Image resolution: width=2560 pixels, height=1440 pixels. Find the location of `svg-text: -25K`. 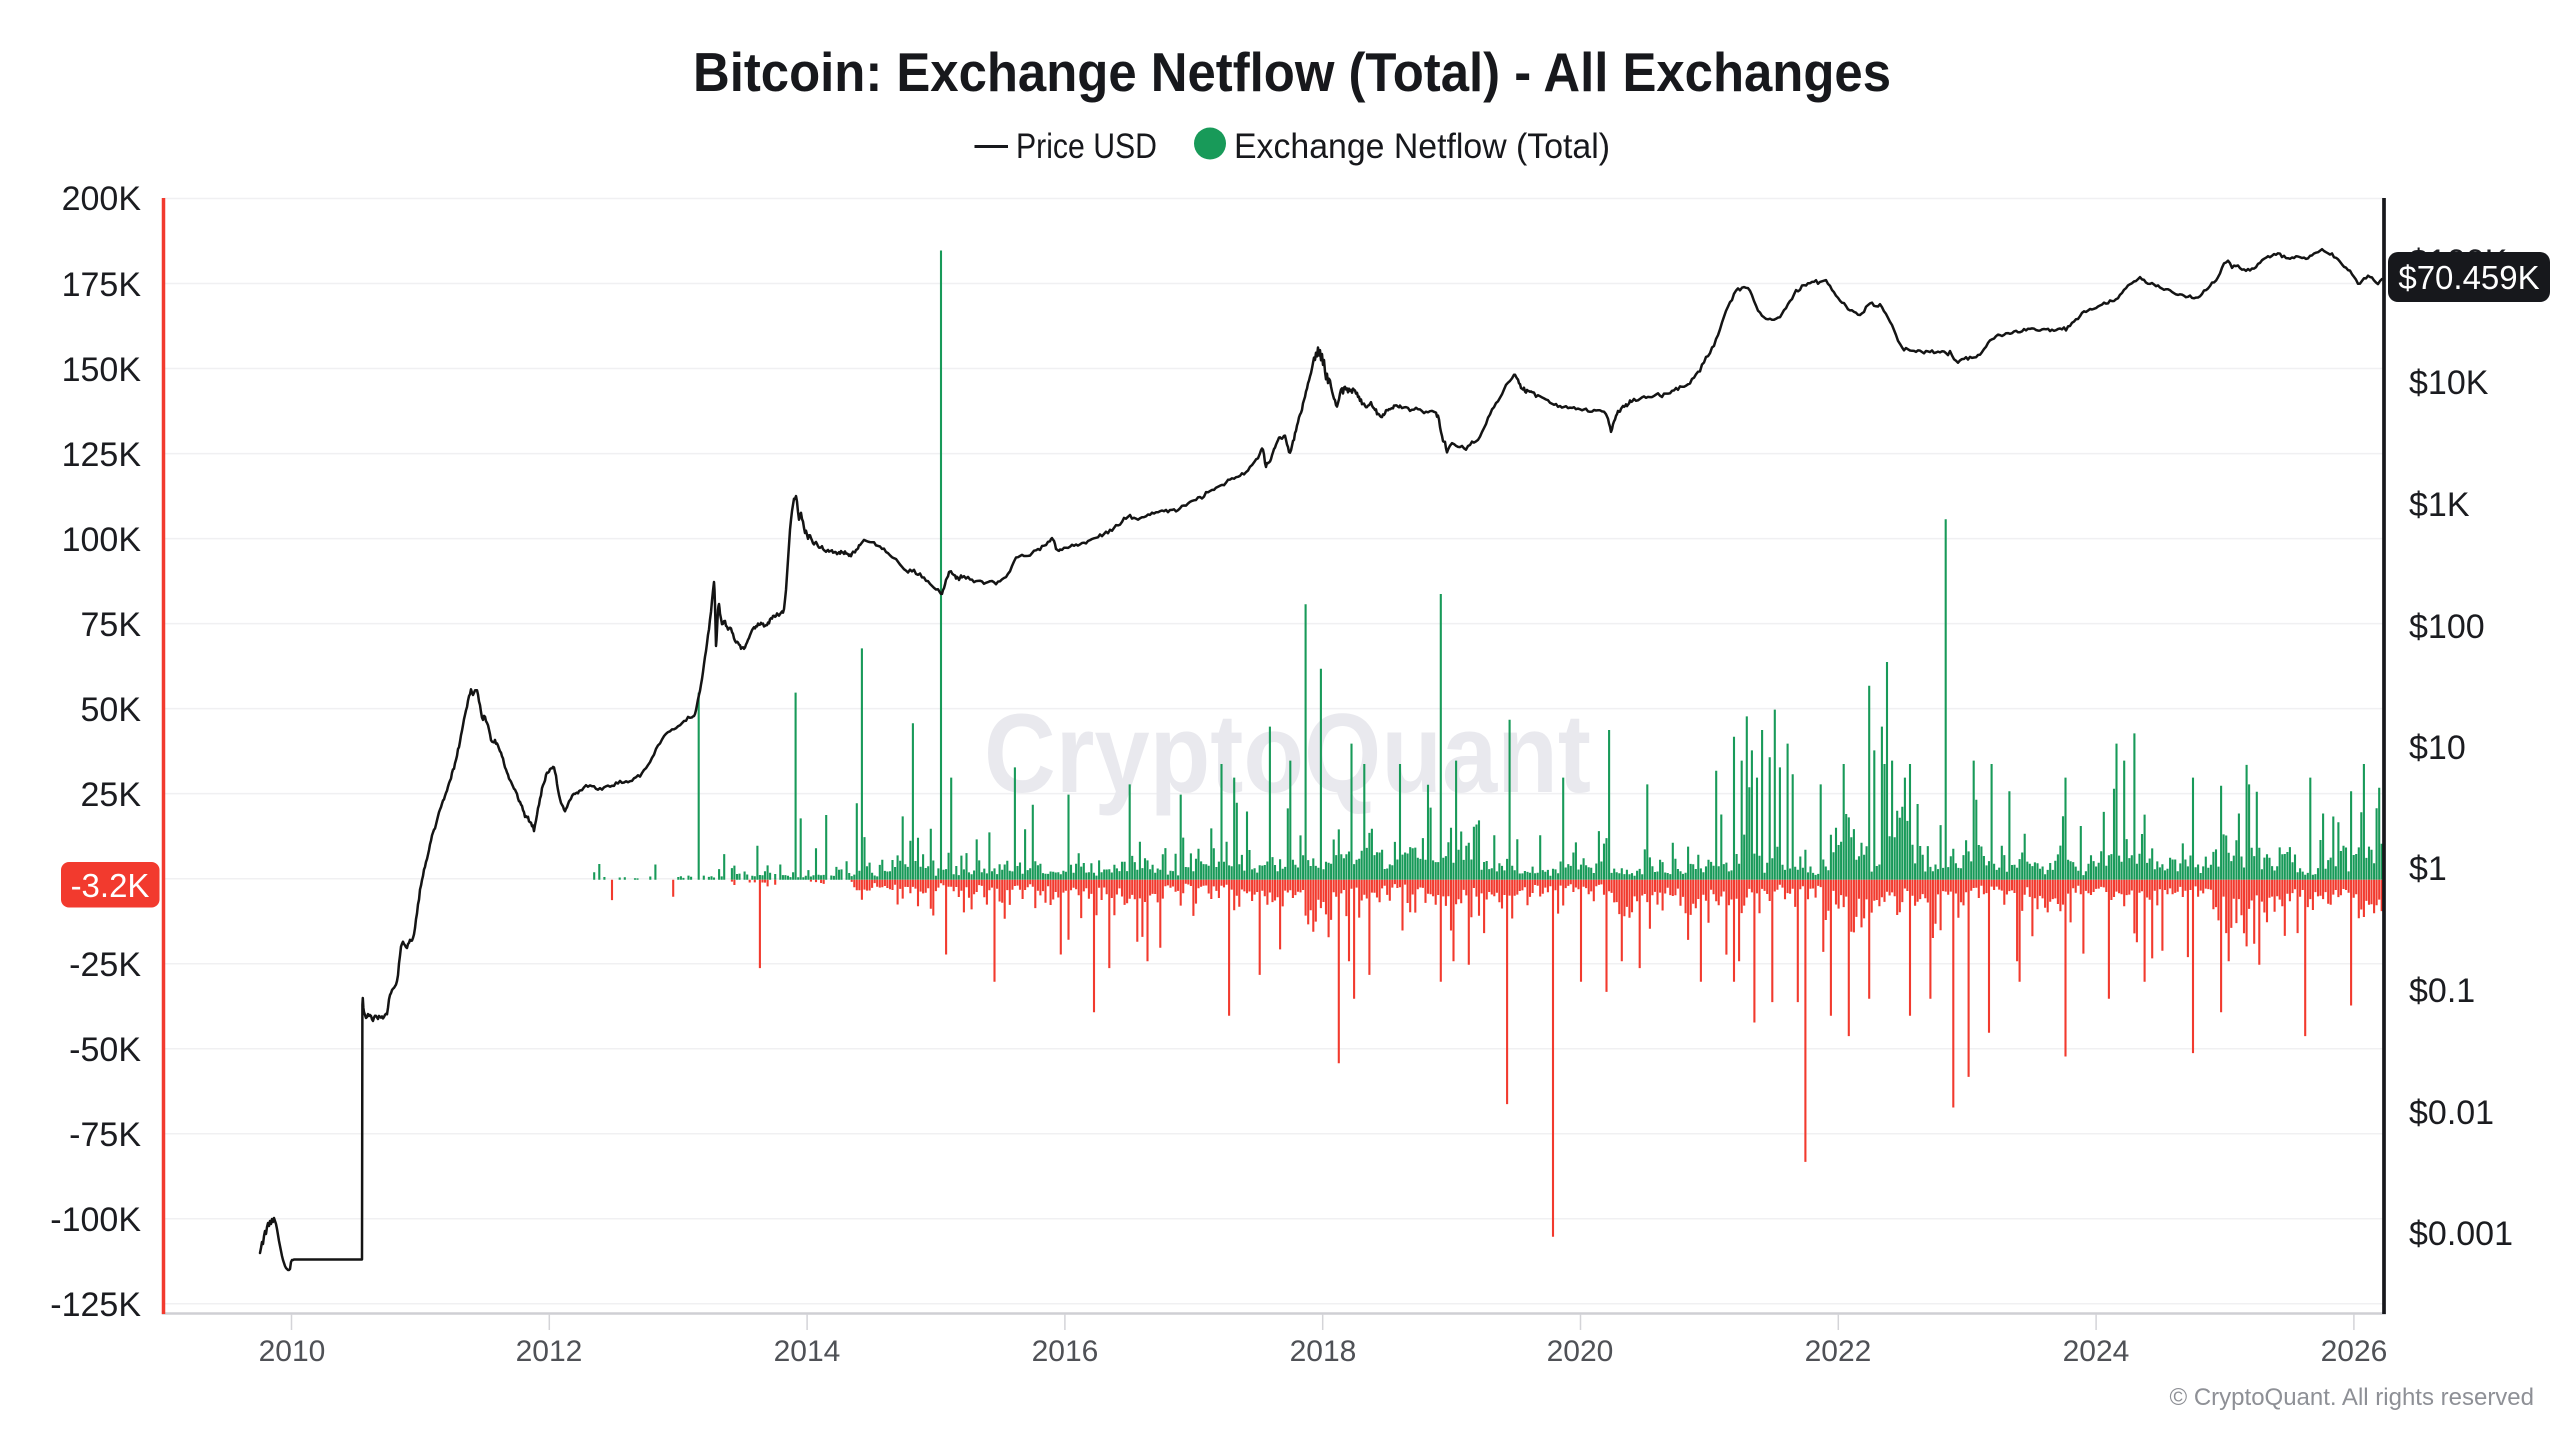

svg-text: -25K is located at coordinates (105, 965).